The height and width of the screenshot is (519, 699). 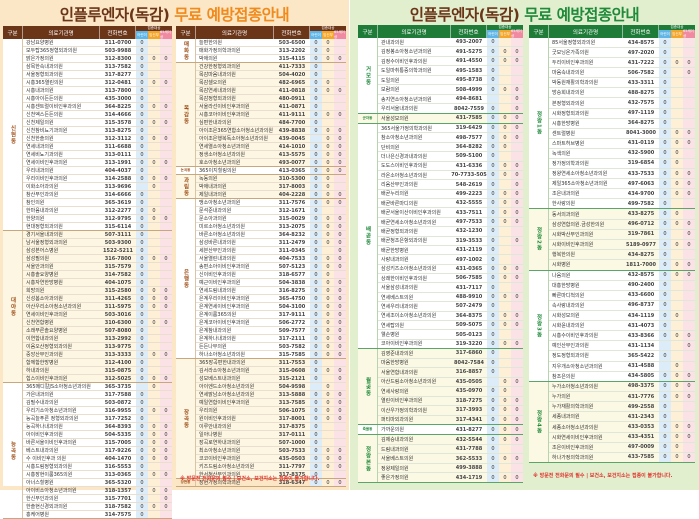 I want to click on clinic-phone: 431-4588, so click(x=641, y=366).